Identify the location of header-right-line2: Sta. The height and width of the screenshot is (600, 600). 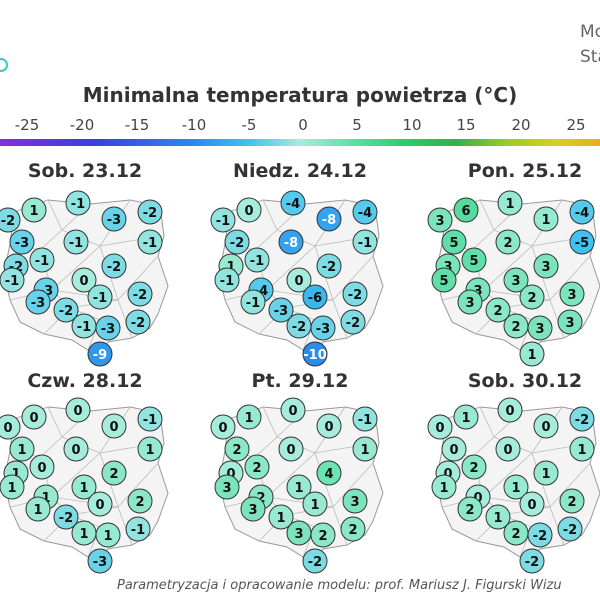
(590, 57).